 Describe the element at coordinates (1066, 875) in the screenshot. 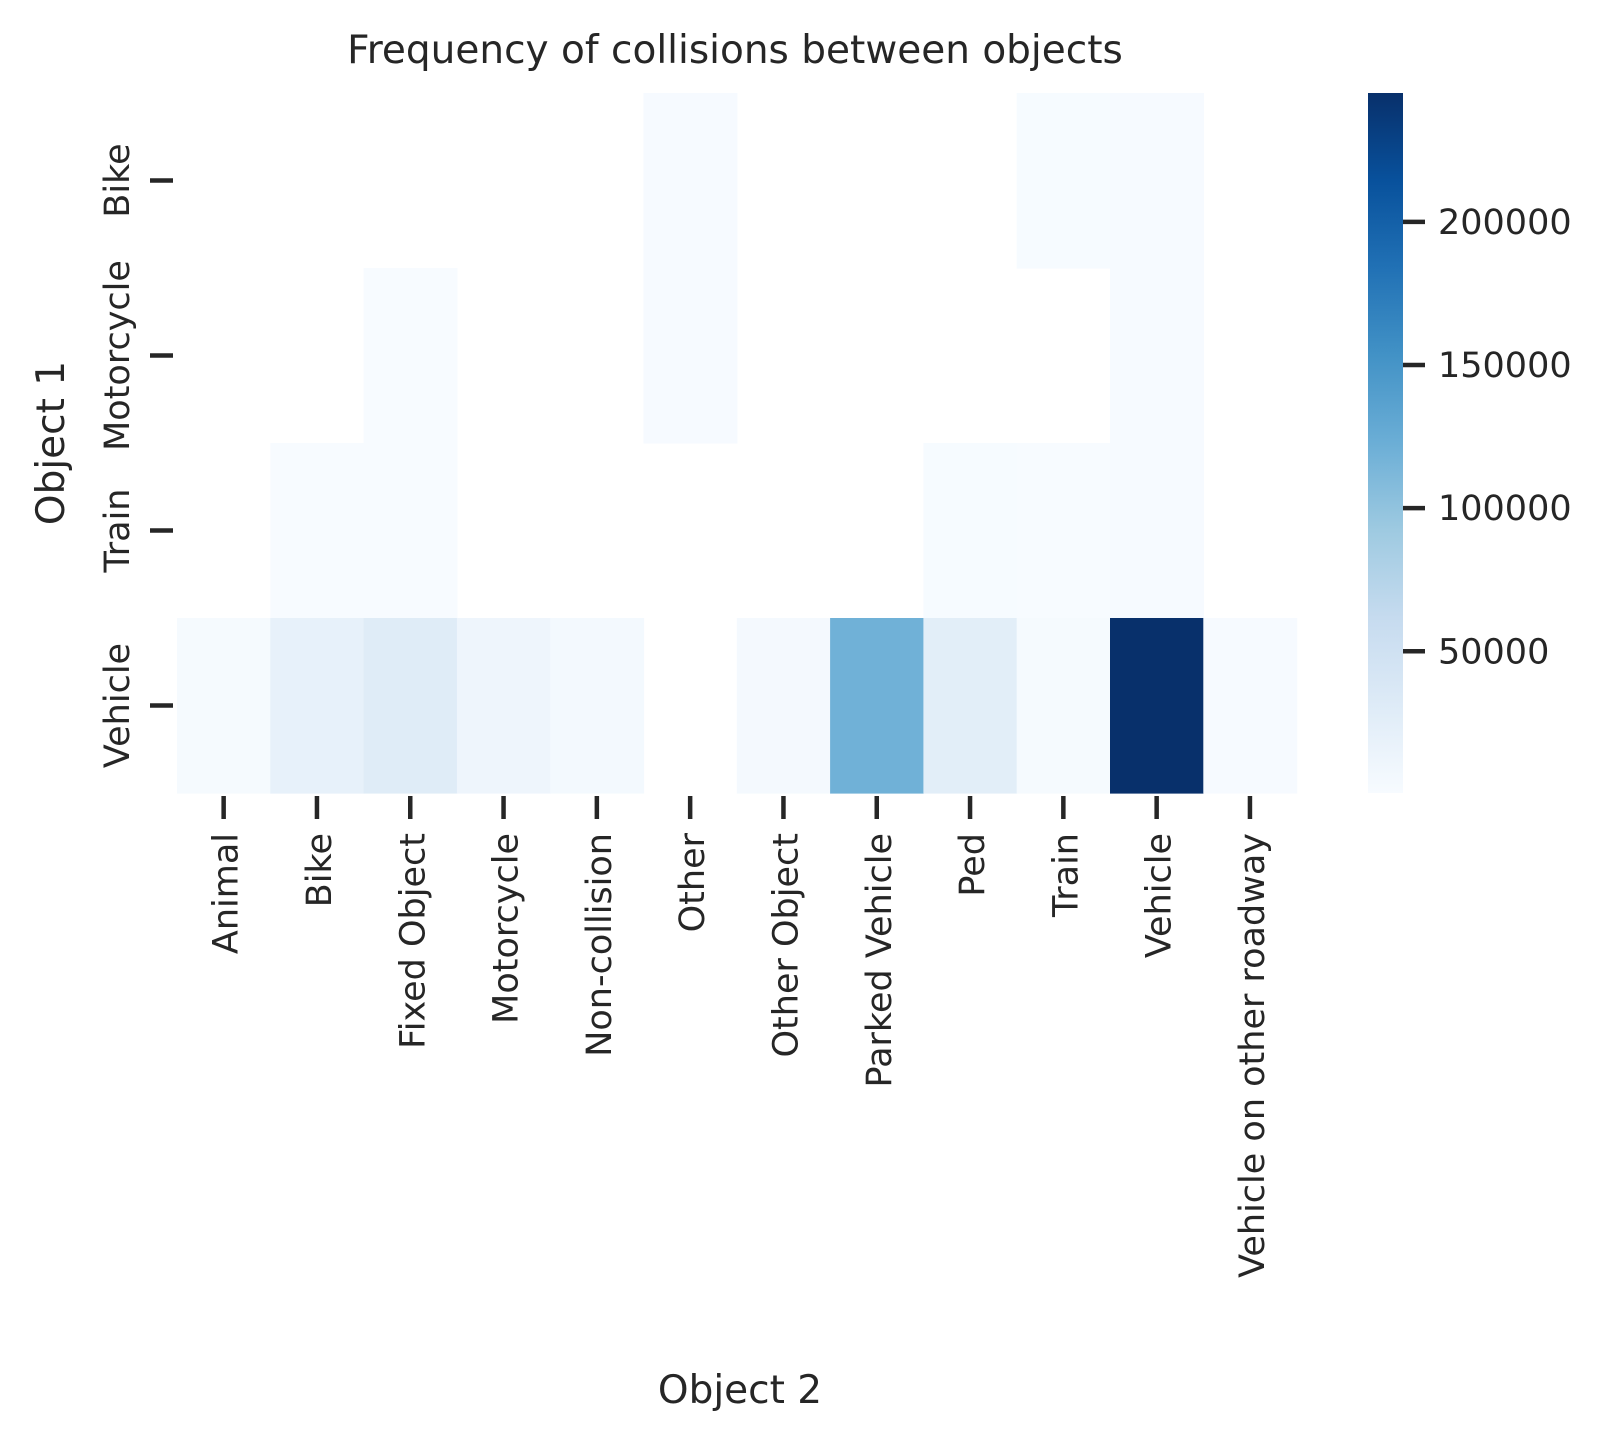

I see `x-tick-label: Train` at that location.